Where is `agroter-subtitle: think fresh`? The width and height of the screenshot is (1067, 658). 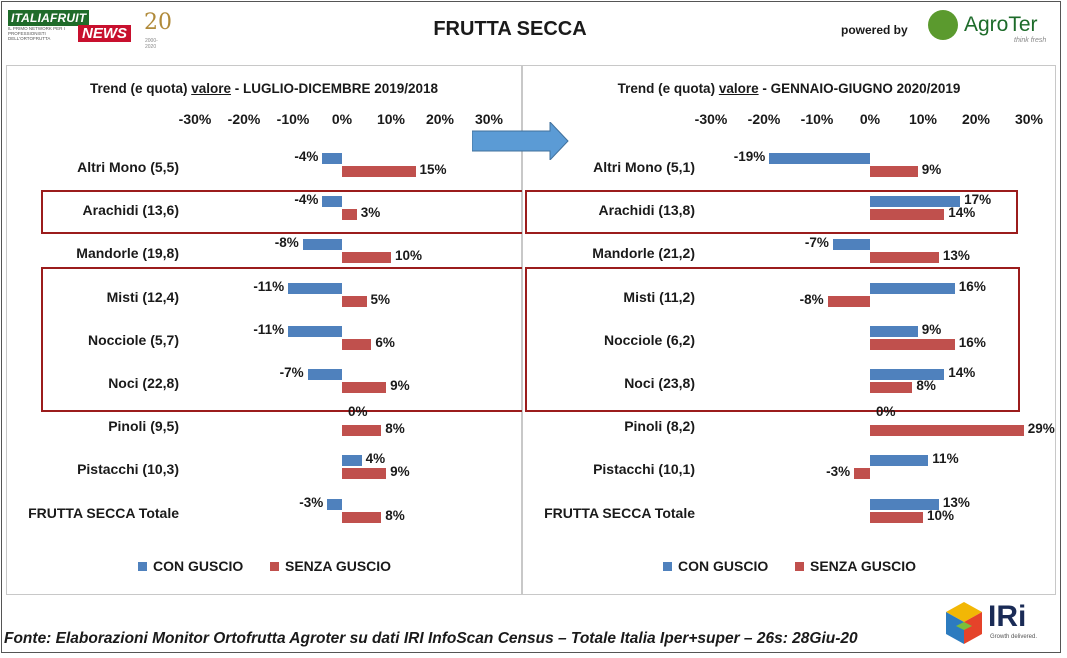 agroter-subtitle: think fresh is located at coordinates (1030, 40).